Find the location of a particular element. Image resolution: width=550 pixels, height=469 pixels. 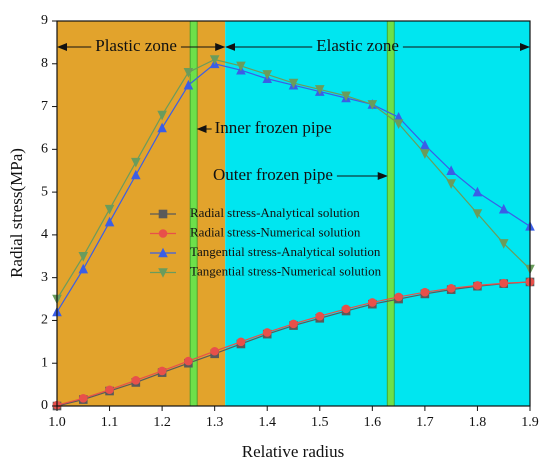

frozen-pipe is located at coordinates (390, 213).